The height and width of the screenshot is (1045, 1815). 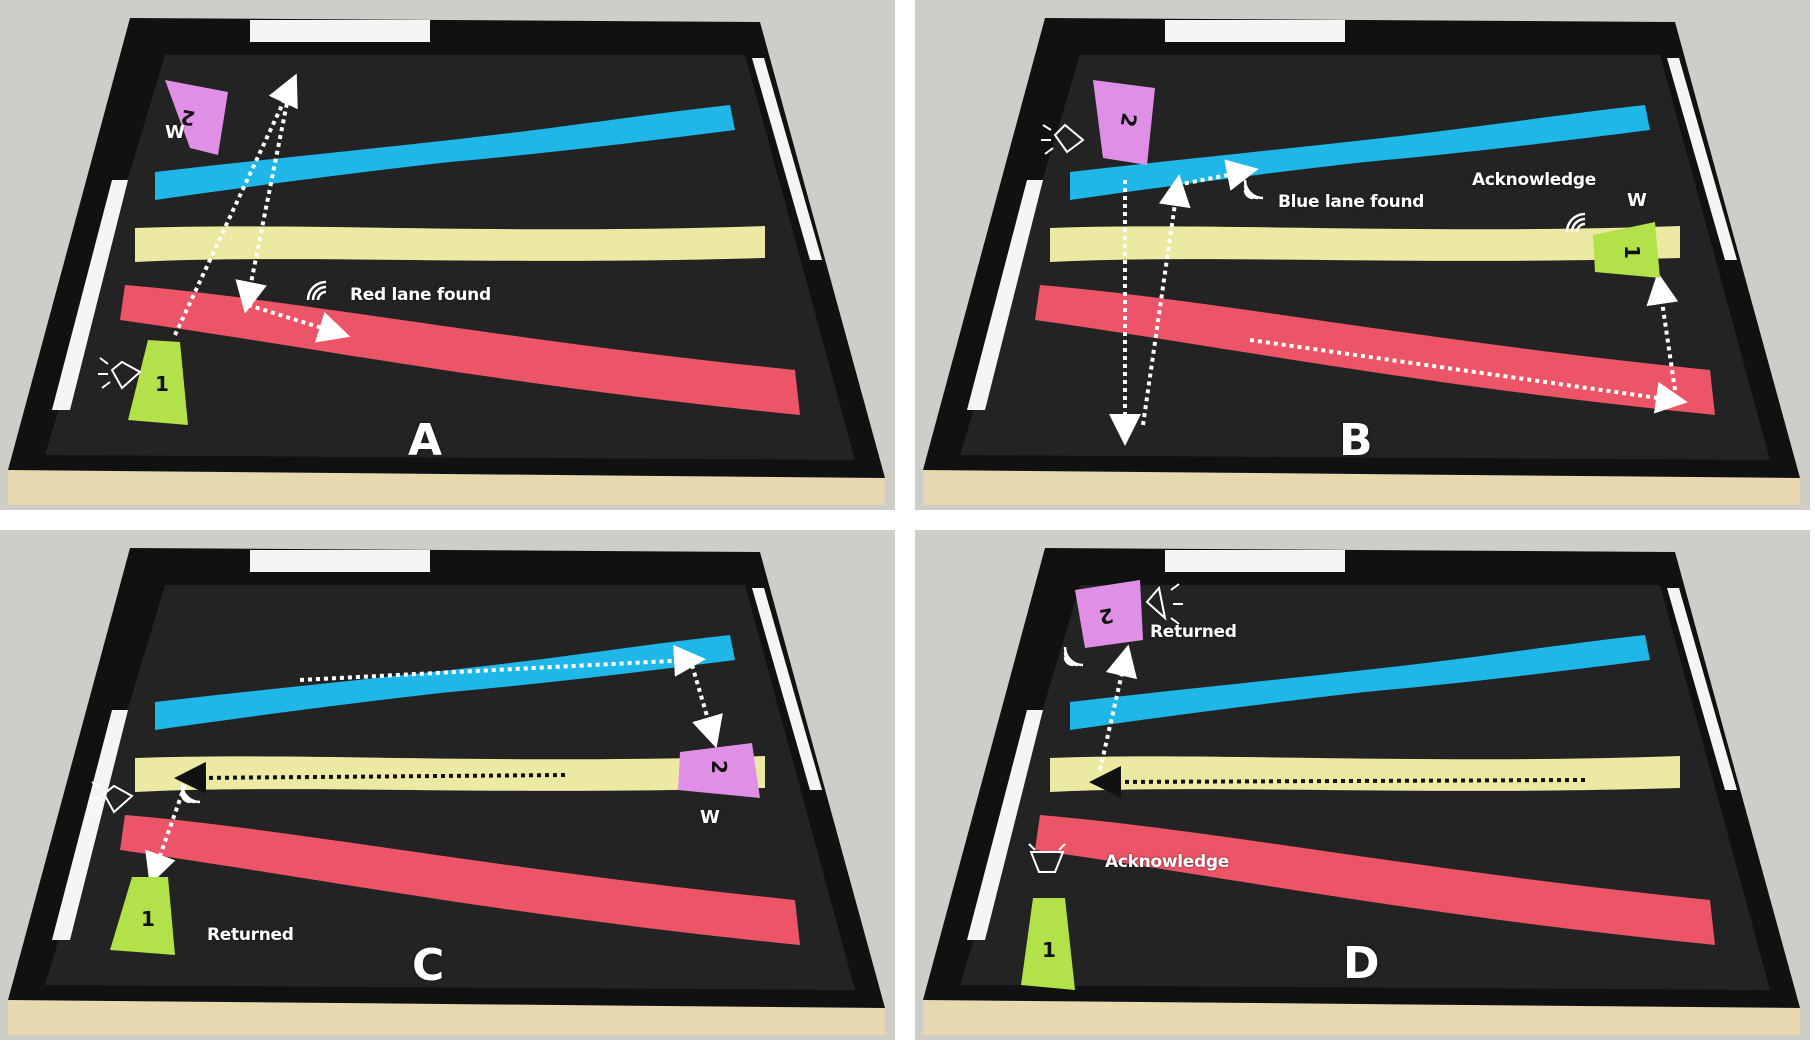 I want to click on path-down-left, so click(x=166, y=835).